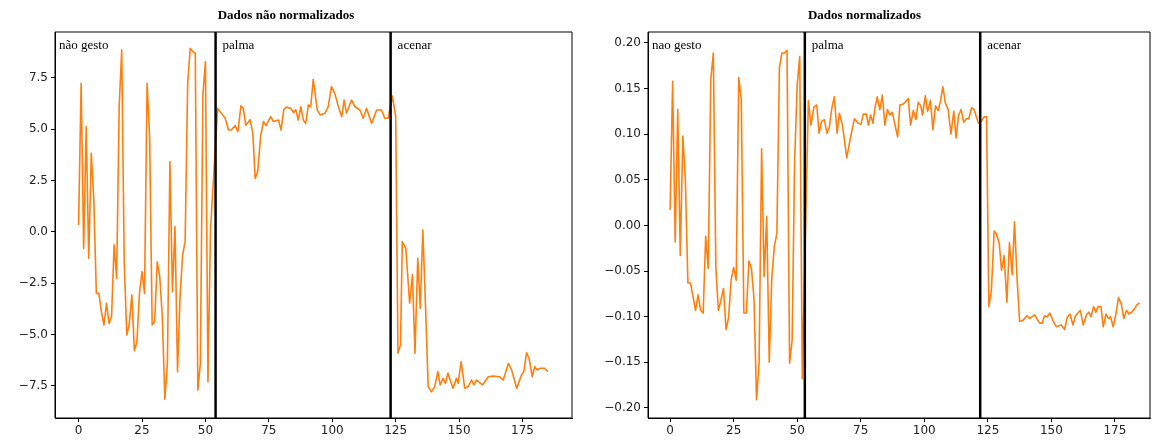  What do you see at coordinates (627, 178) in the screenshot?
I see `y-tick-label: 0.05` at bounding box center [627, 178].